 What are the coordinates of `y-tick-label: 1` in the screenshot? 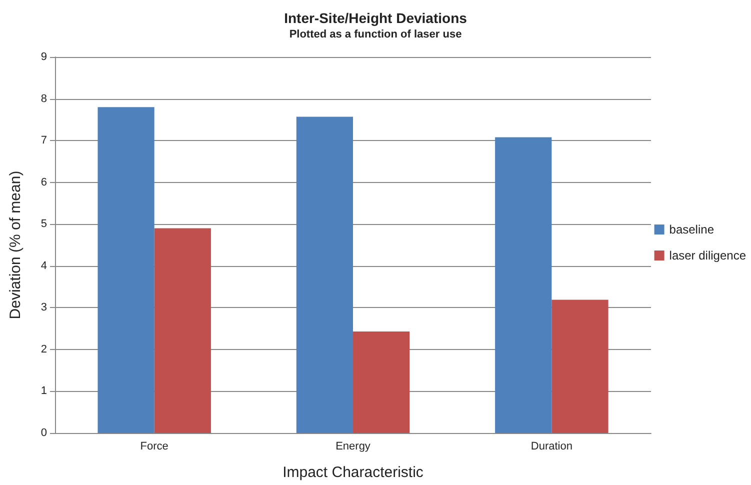 It's located at (43, 391).